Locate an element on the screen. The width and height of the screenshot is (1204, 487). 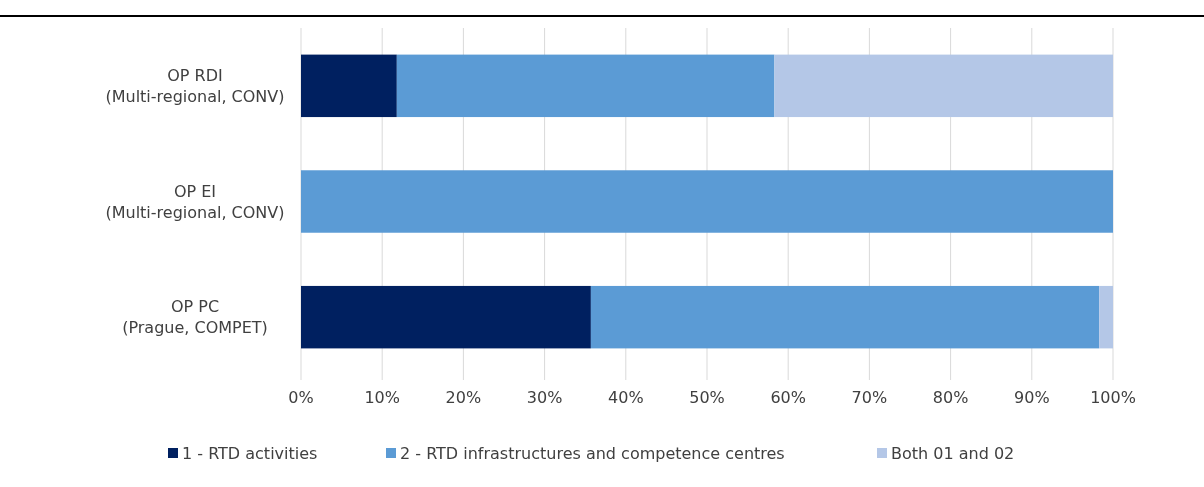
x-tick-label: 30% is located at coordinates (544, 397).